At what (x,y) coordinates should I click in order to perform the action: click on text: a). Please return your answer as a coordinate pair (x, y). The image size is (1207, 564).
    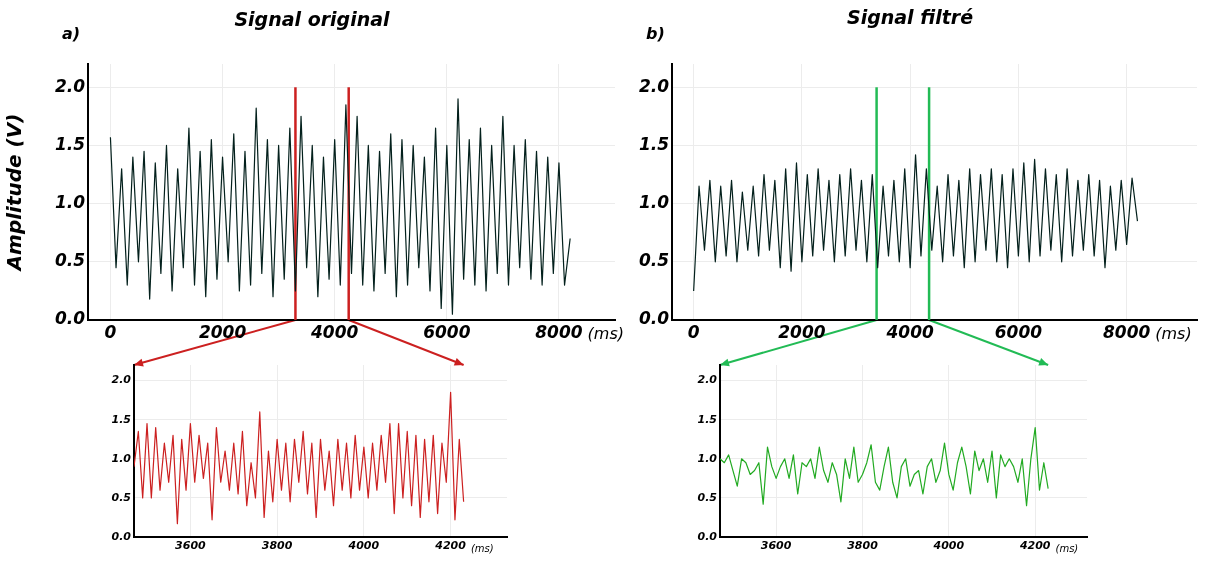
    Looking at the image, I should click on (71, 33).